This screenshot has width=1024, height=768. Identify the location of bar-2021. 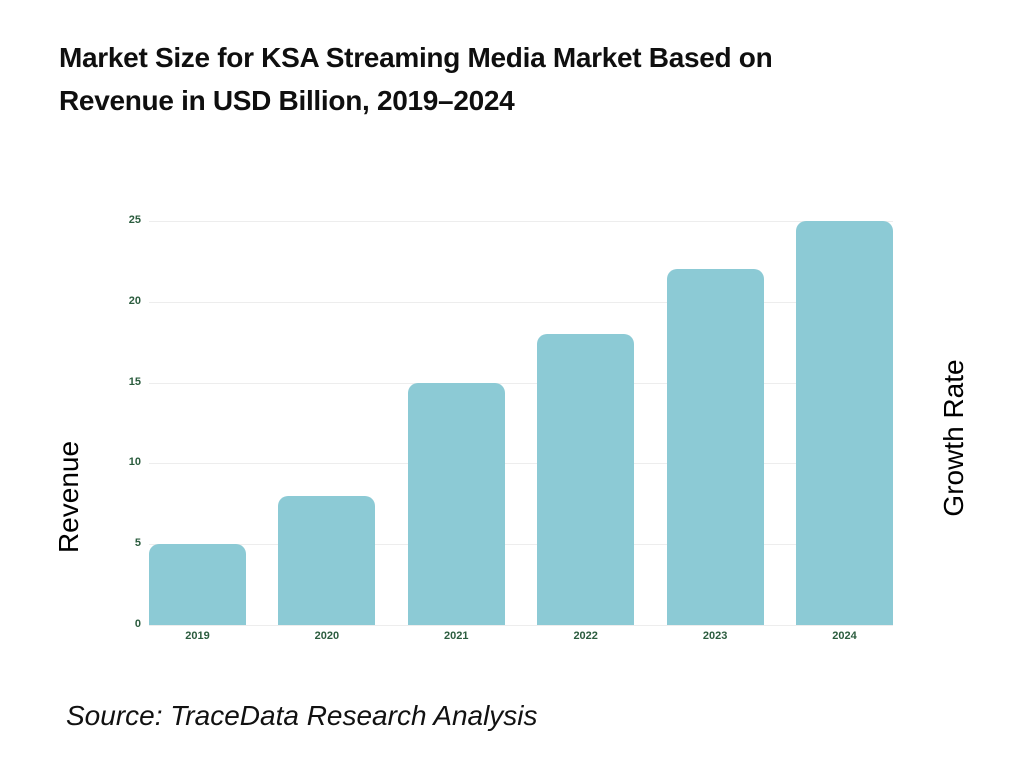
(456, 503).